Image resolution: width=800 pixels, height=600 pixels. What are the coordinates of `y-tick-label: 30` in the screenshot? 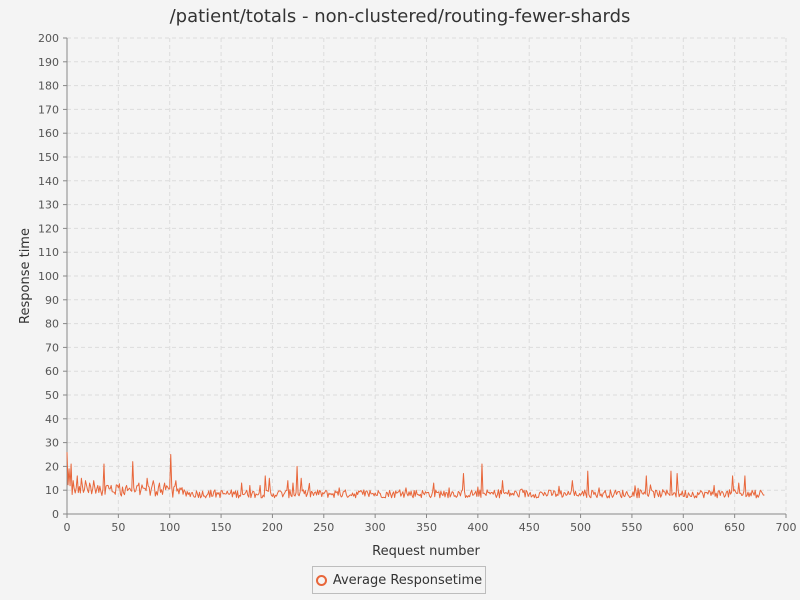 It's located at (52, 443).